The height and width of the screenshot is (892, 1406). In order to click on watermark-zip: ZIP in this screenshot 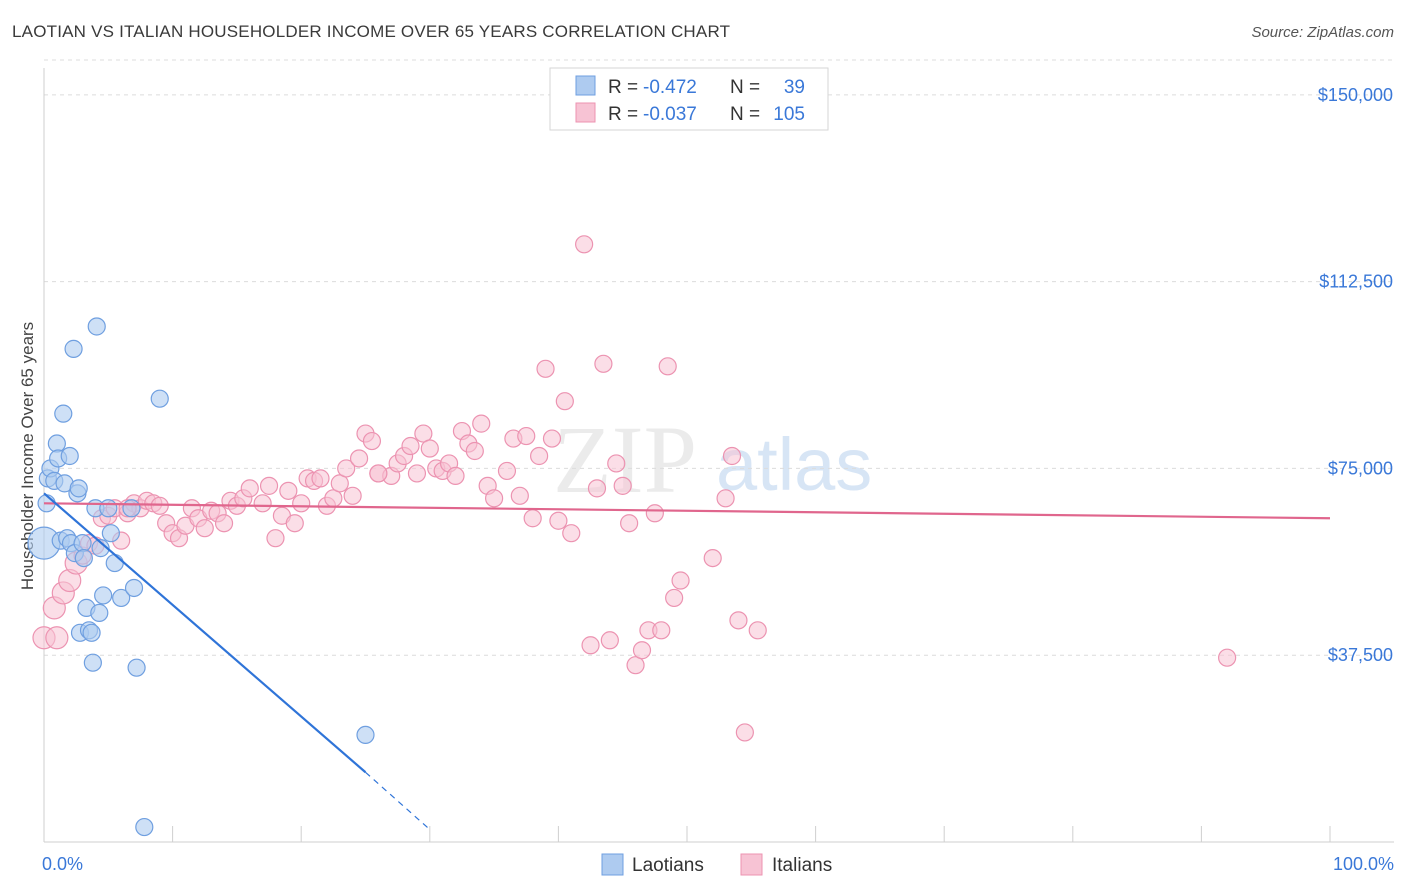, I will do `click(625, 459)`.